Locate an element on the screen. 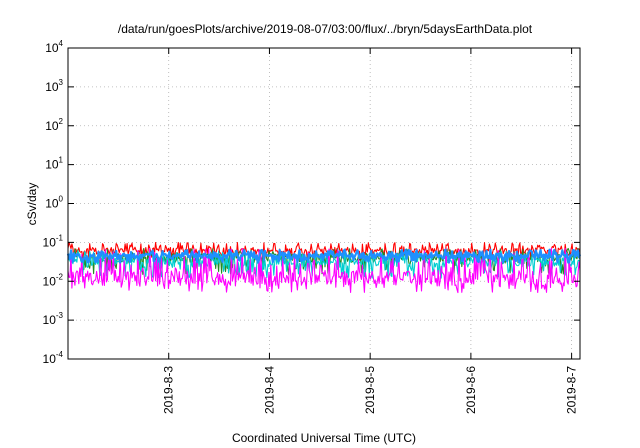 Image resolution: width=640 pixels, height=448 pixels. y-tick-label: 10¹ is located at coordinates (54, 164).